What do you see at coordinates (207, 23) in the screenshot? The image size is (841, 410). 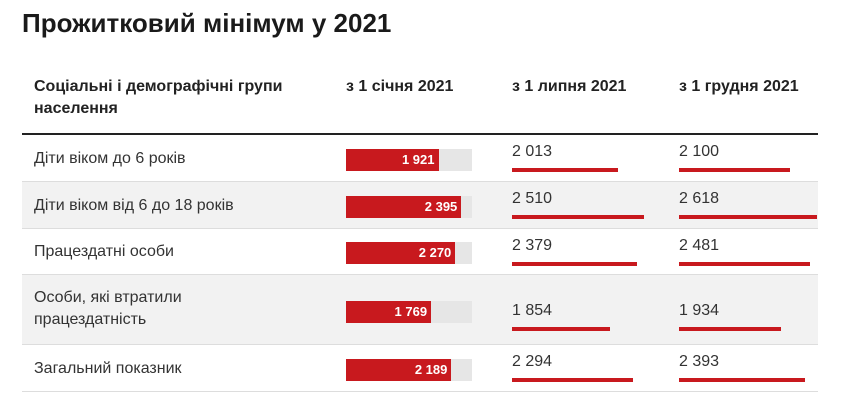 I see `page-title: Прожитковий мінімум у 2021` at bounding box center [207, 23].